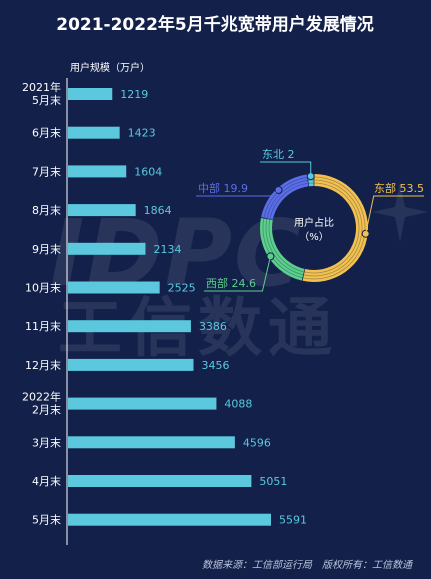 Image resolution: width=431 pixels, height=579 pixels. What do you see at coordinates (273, 481) in the screenshot?
I see `data-label: 5051` at bounding box center [273, 481].